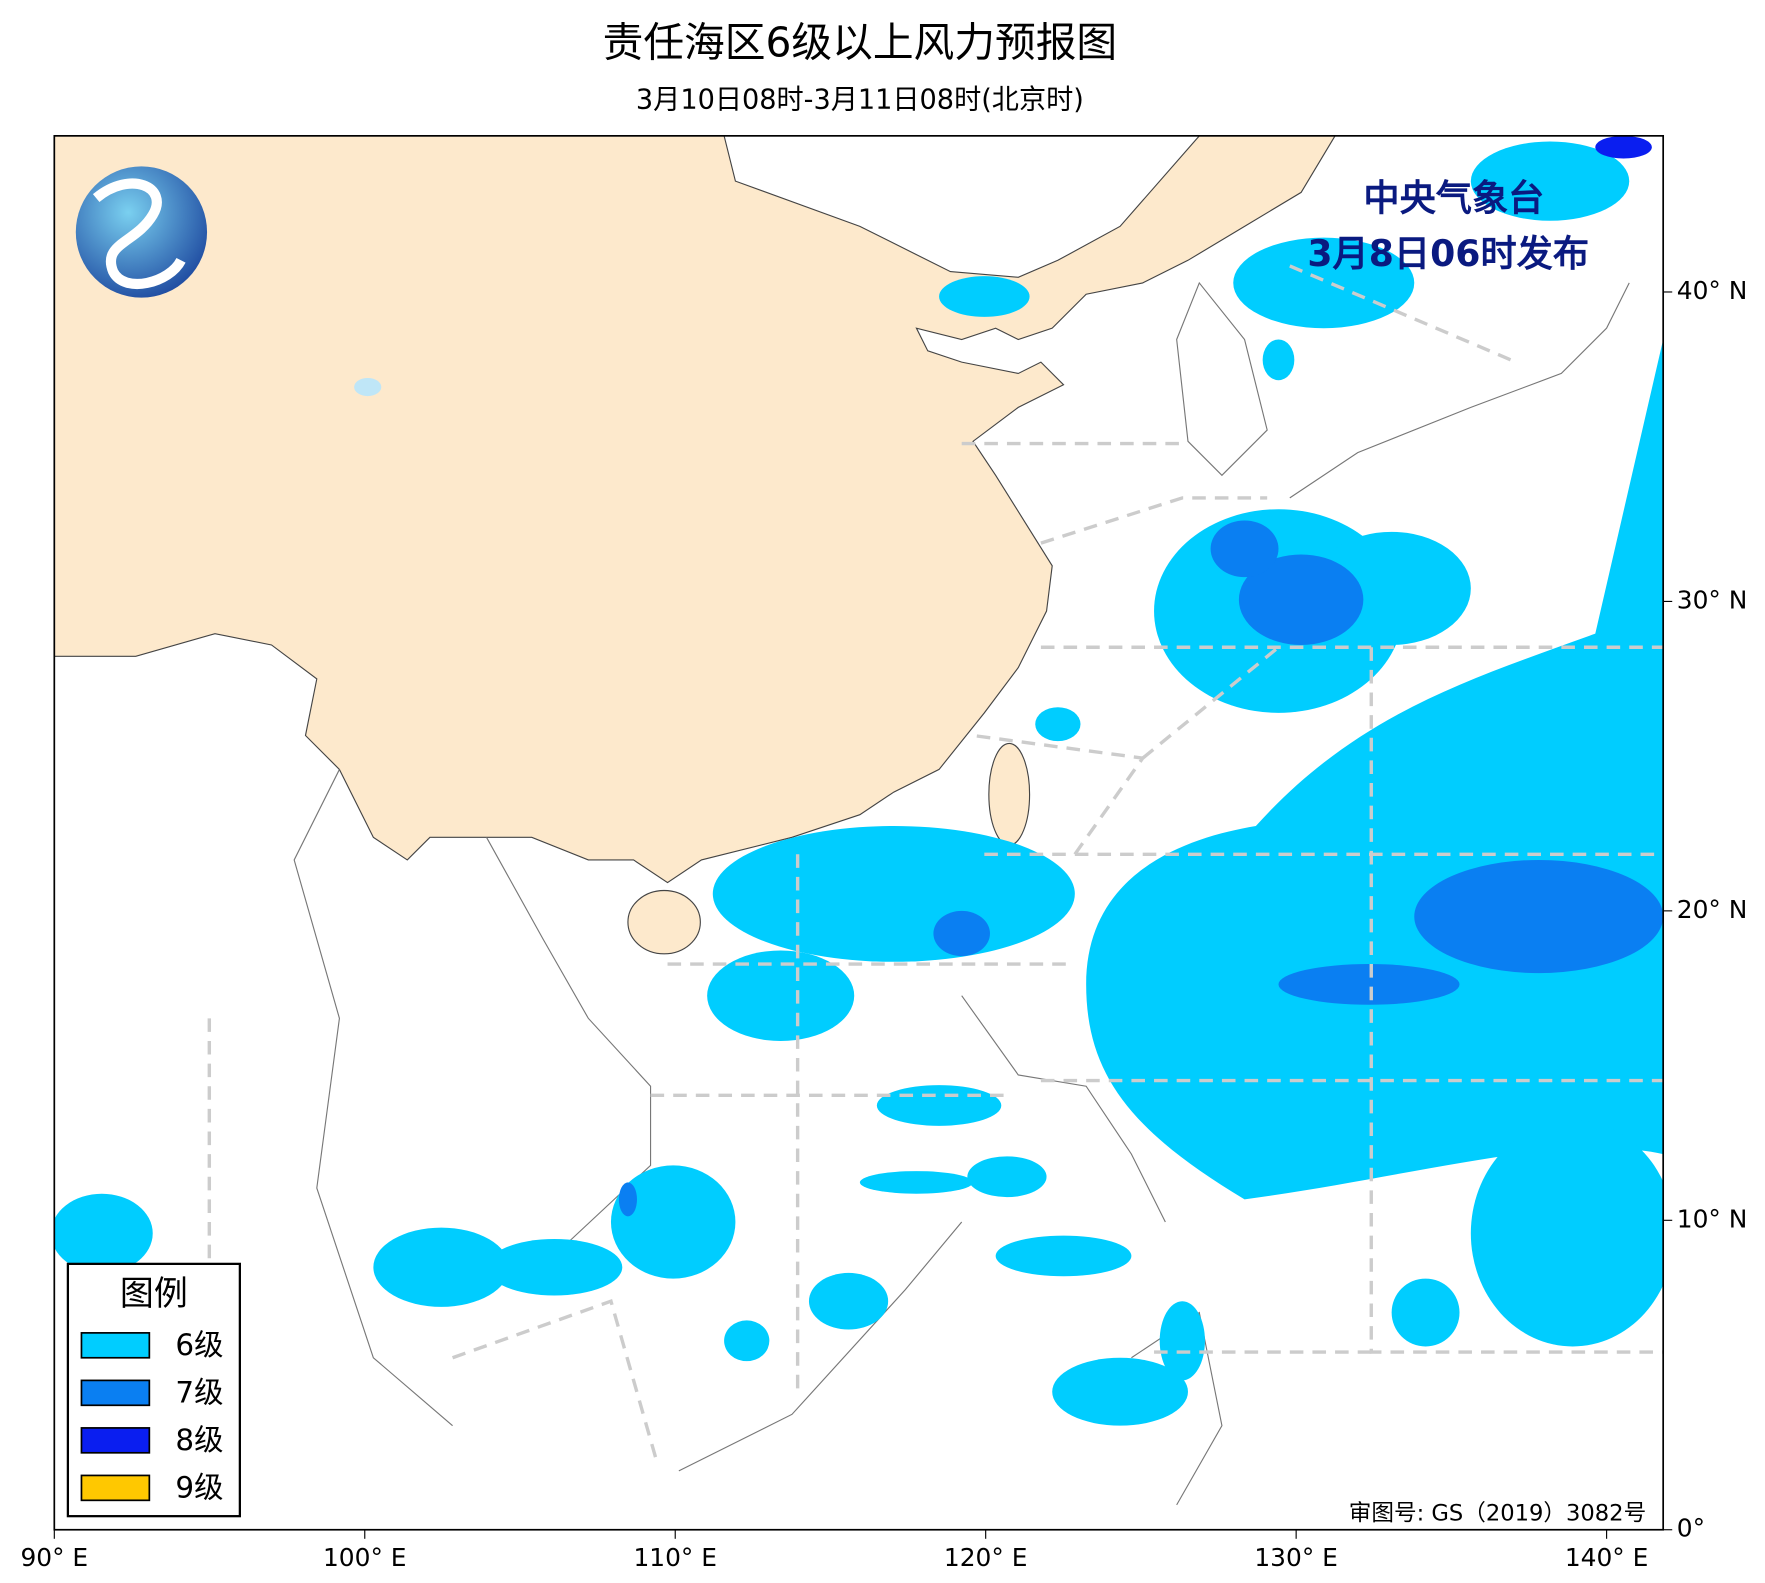  Describe the element at coordinates (986, 1557) in the screenshot. I see `x-tick-label: 120° E` at that location.